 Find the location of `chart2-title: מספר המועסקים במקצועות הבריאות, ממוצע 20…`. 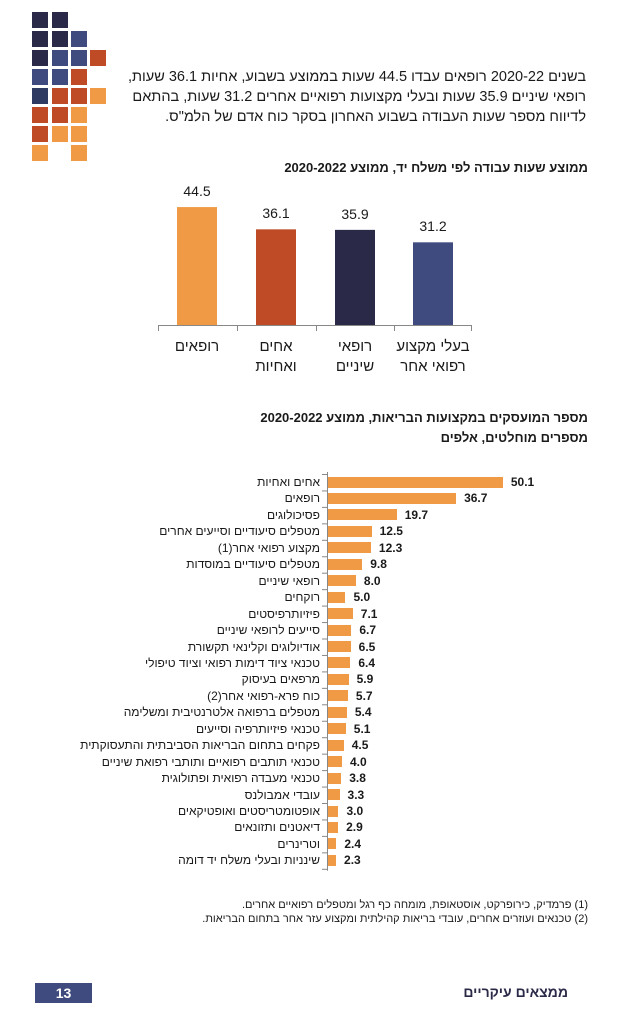

chart2-title: מספר המועסקים במקצועות הבריאות, ממוצע 20… is located at coordinates (424, 417).